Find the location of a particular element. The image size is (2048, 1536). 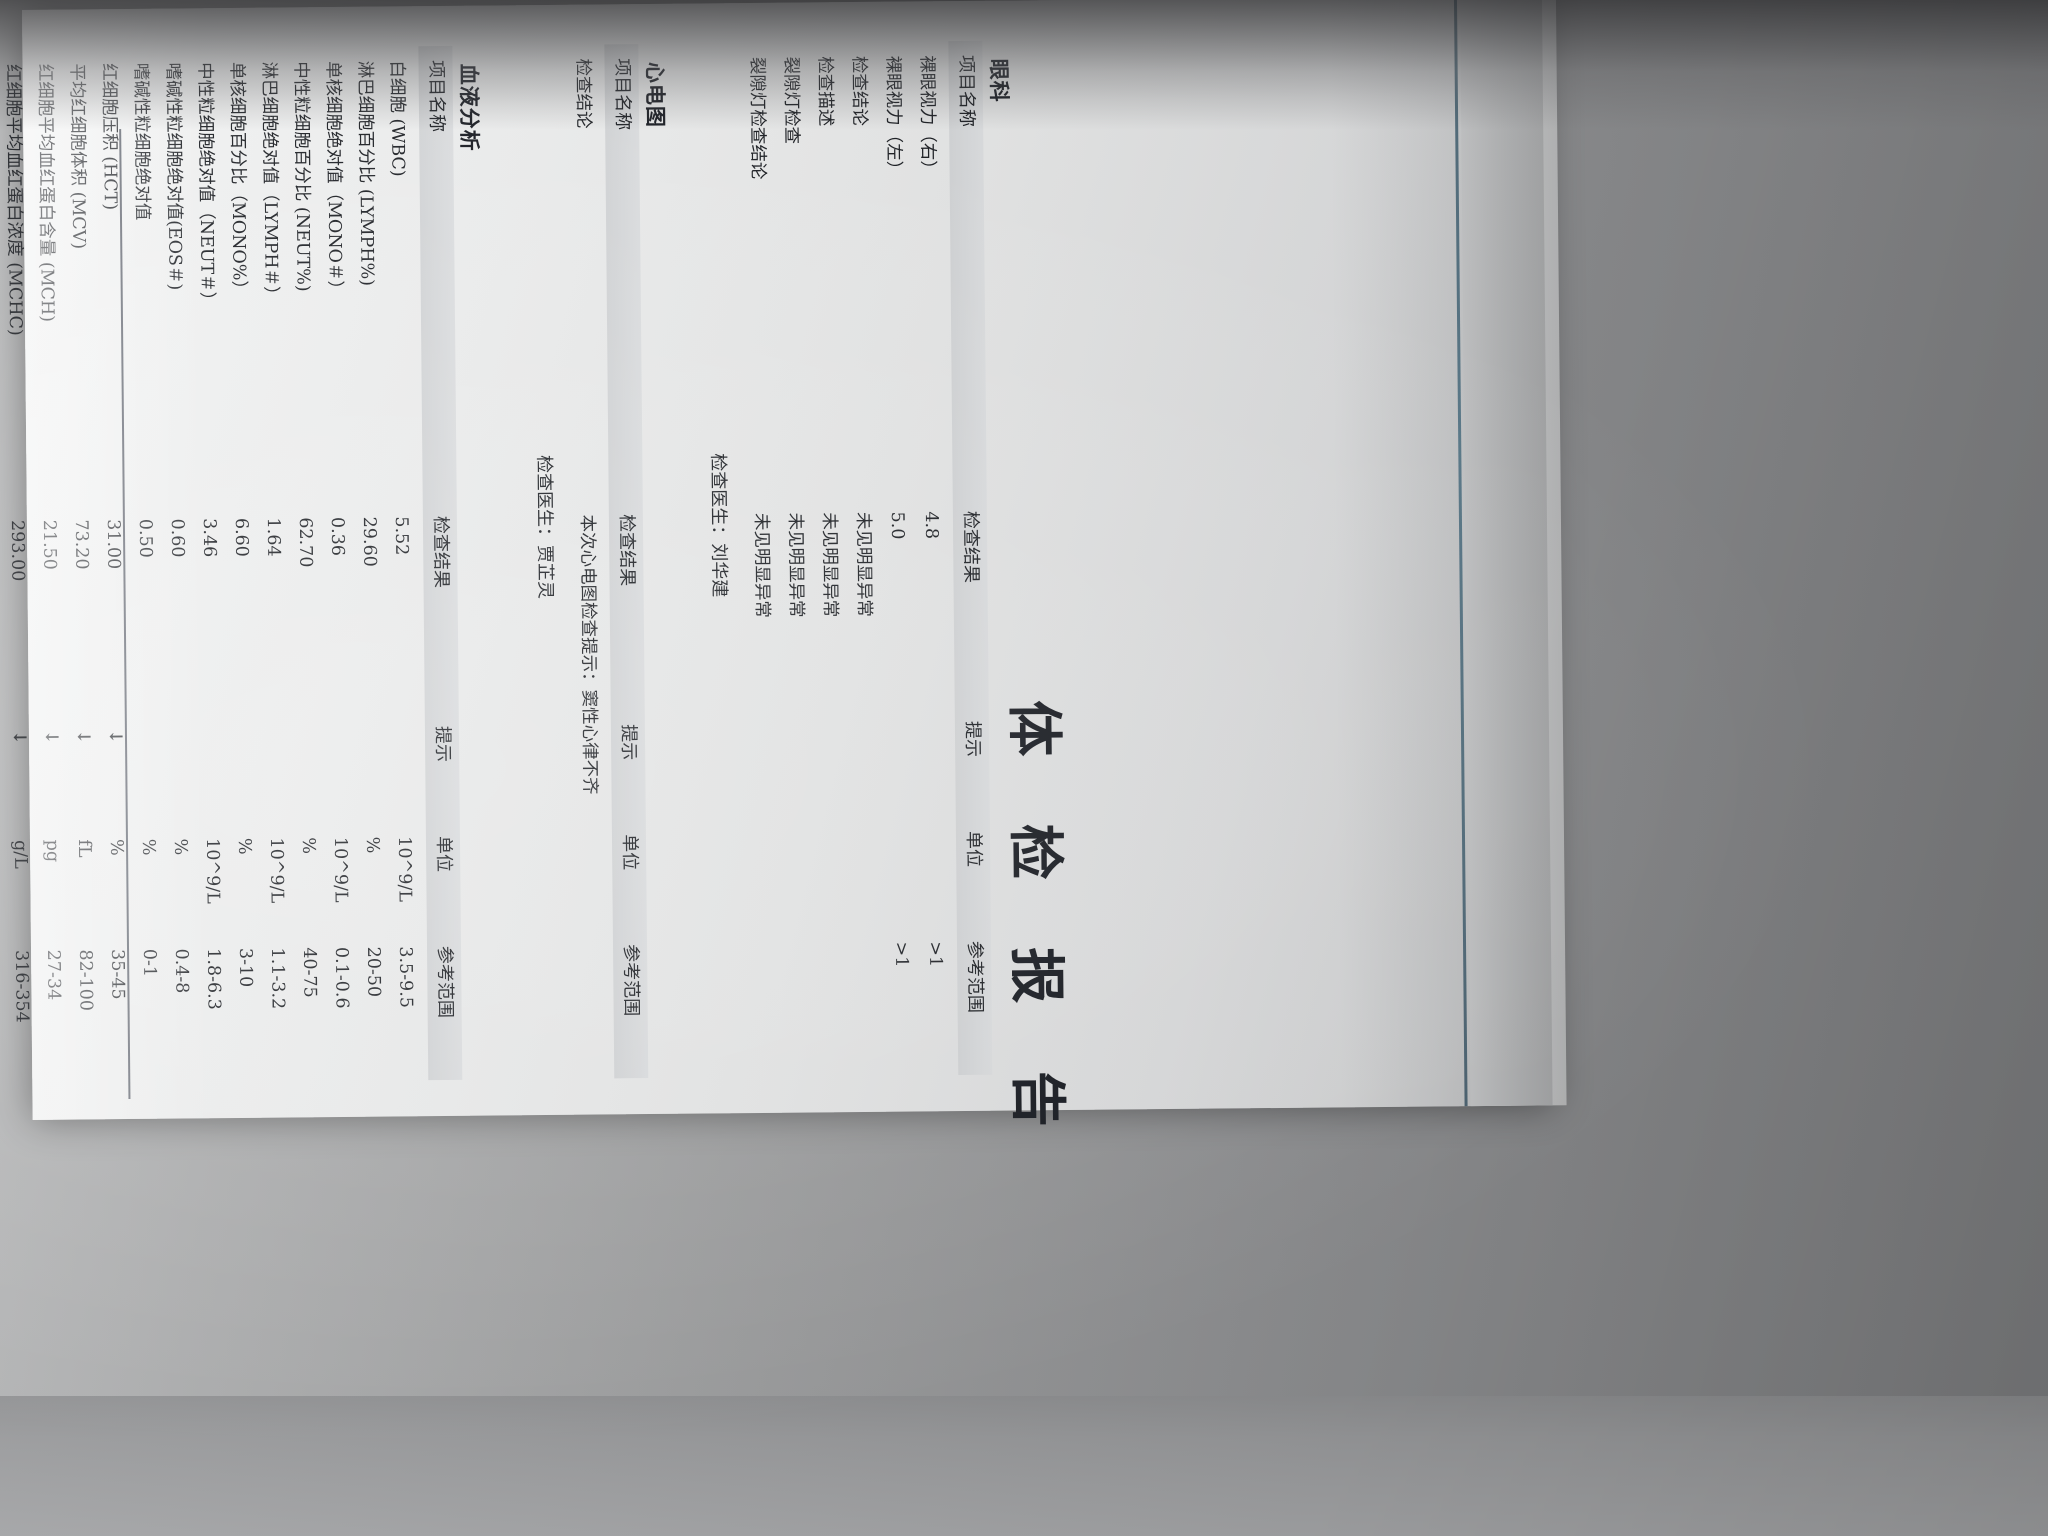

cell-unit: pg is located at coordinates (52, 851).